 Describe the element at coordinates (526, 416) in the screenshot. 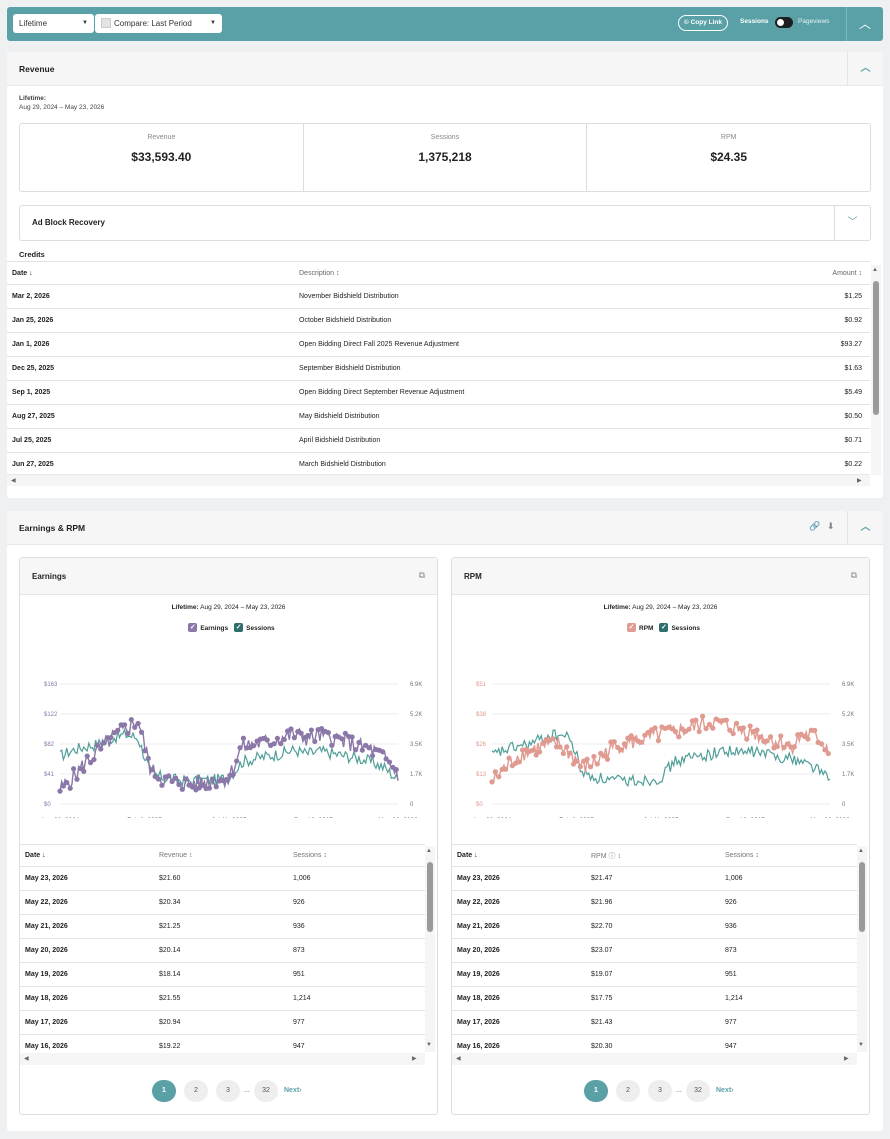

I see `credit-description: May Bidshield Distribution` at that location.